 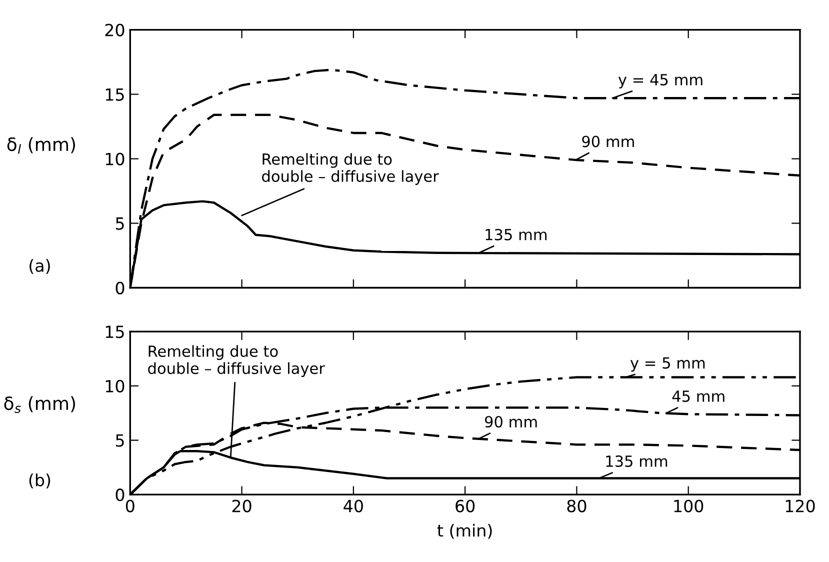 What do you see at coordinates (242, 506) in the screenshot?
I see `x-tick-label: 20` at bounding box center [242, 506].